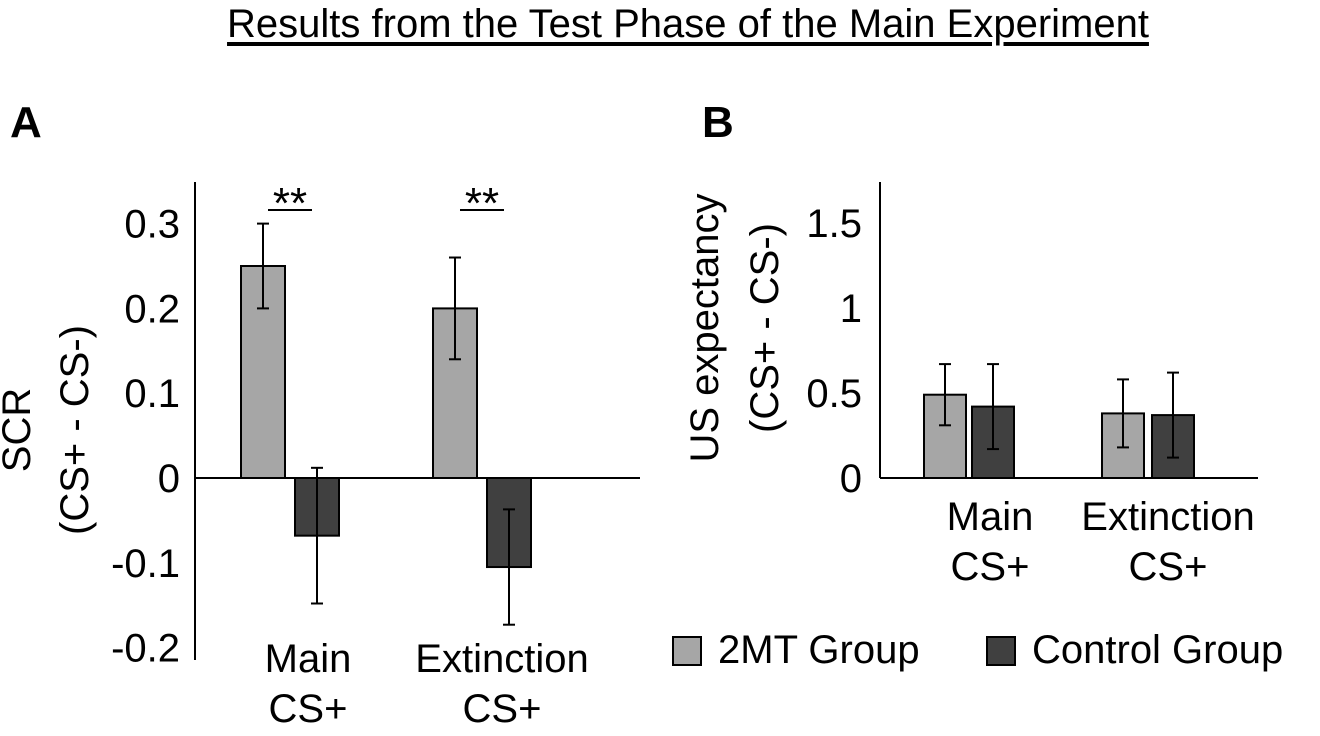 This screenshot has width=1320, height=736. Describe the element at coordinates (1158, 650) in the screenshot. I see `legend-label-control: Control Group` at that location.